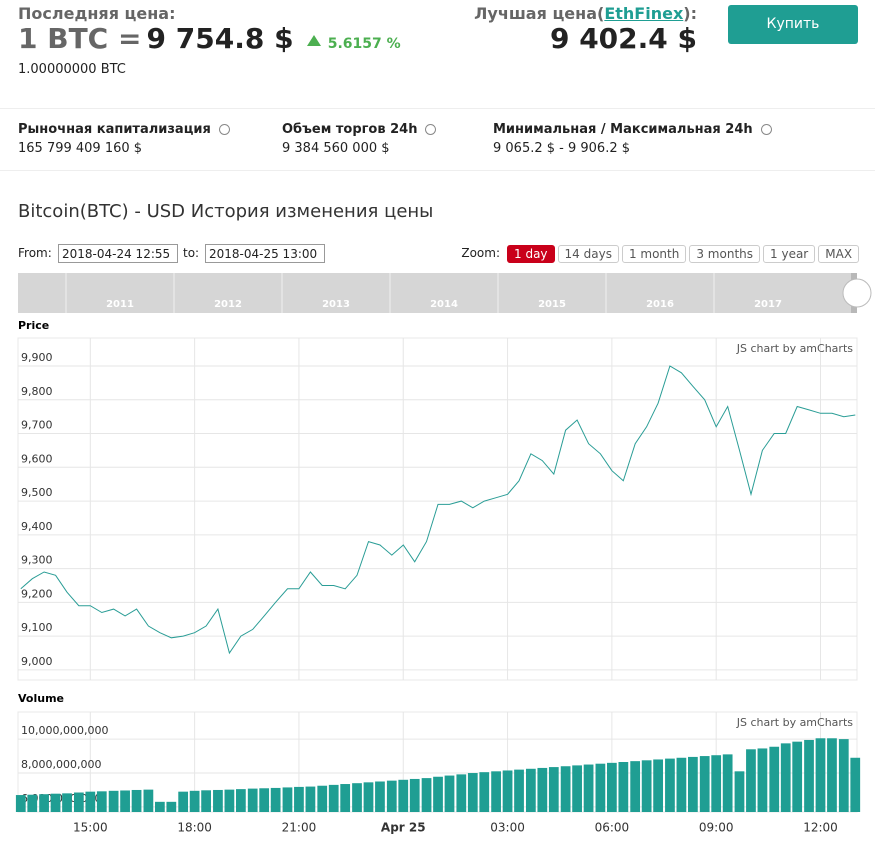 The width and height of the screenshot is (875, 859). Describe the element at coordinates (37, 357) in the screenshot. I see `y-tick-label: 9,900` at that location.